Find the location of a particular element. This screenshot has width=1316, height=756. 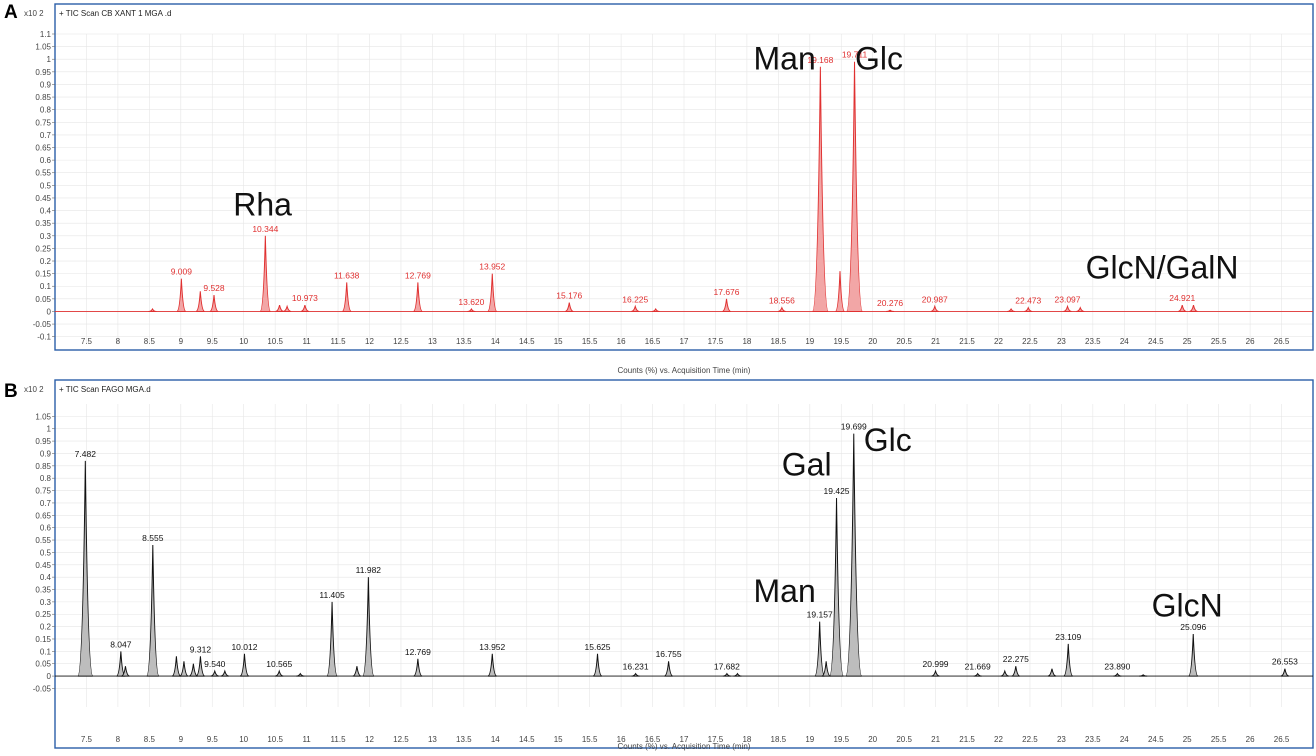

y-tick-label: 0.9 is located at coordinates (46, 84).